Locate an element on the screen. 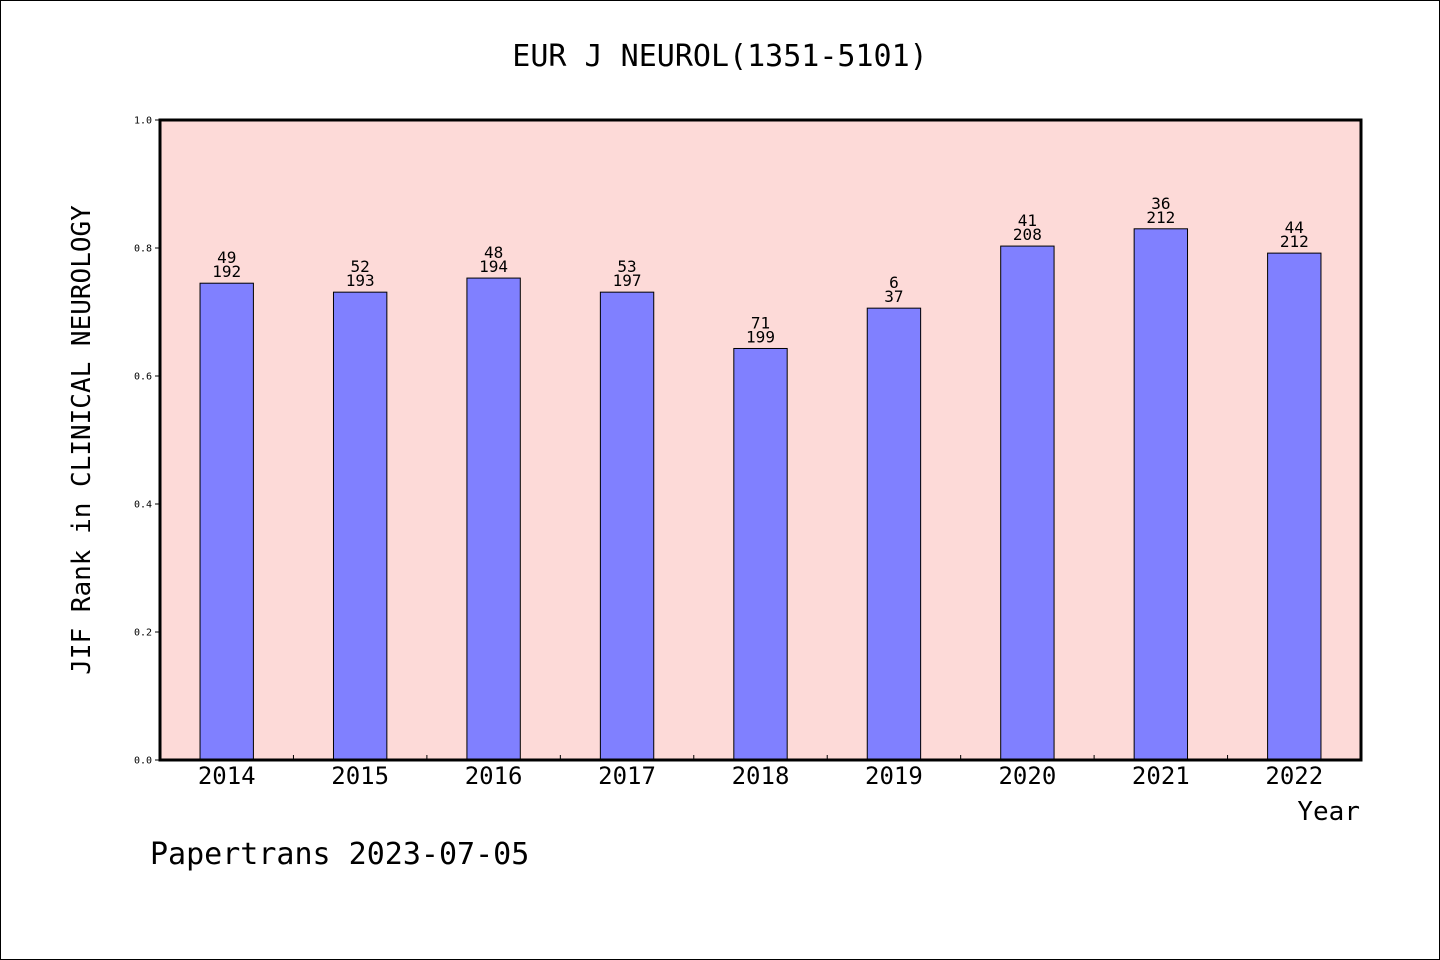 The width and height of the screenshot is (1440, 960). x-tick-label-2017: 2017 is located at coordinates (627, 776).